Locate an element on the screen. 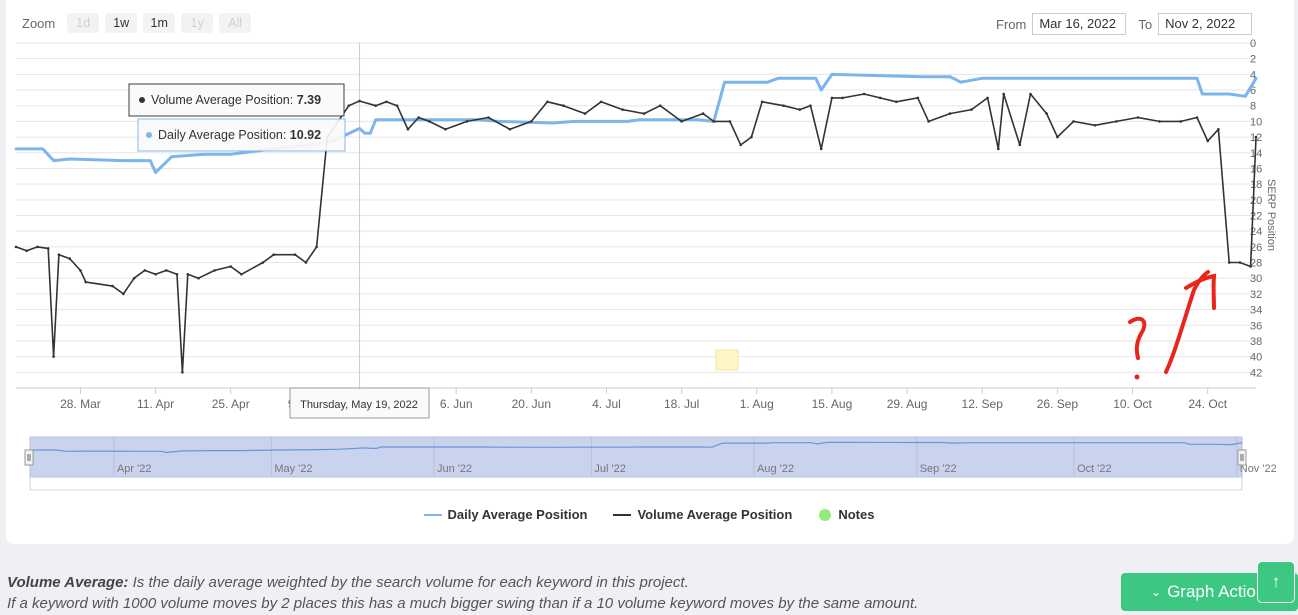 This screenshot has height=615, width=1298. legend-volume-average: Volume Average Position is located at coordinates (702, 514).